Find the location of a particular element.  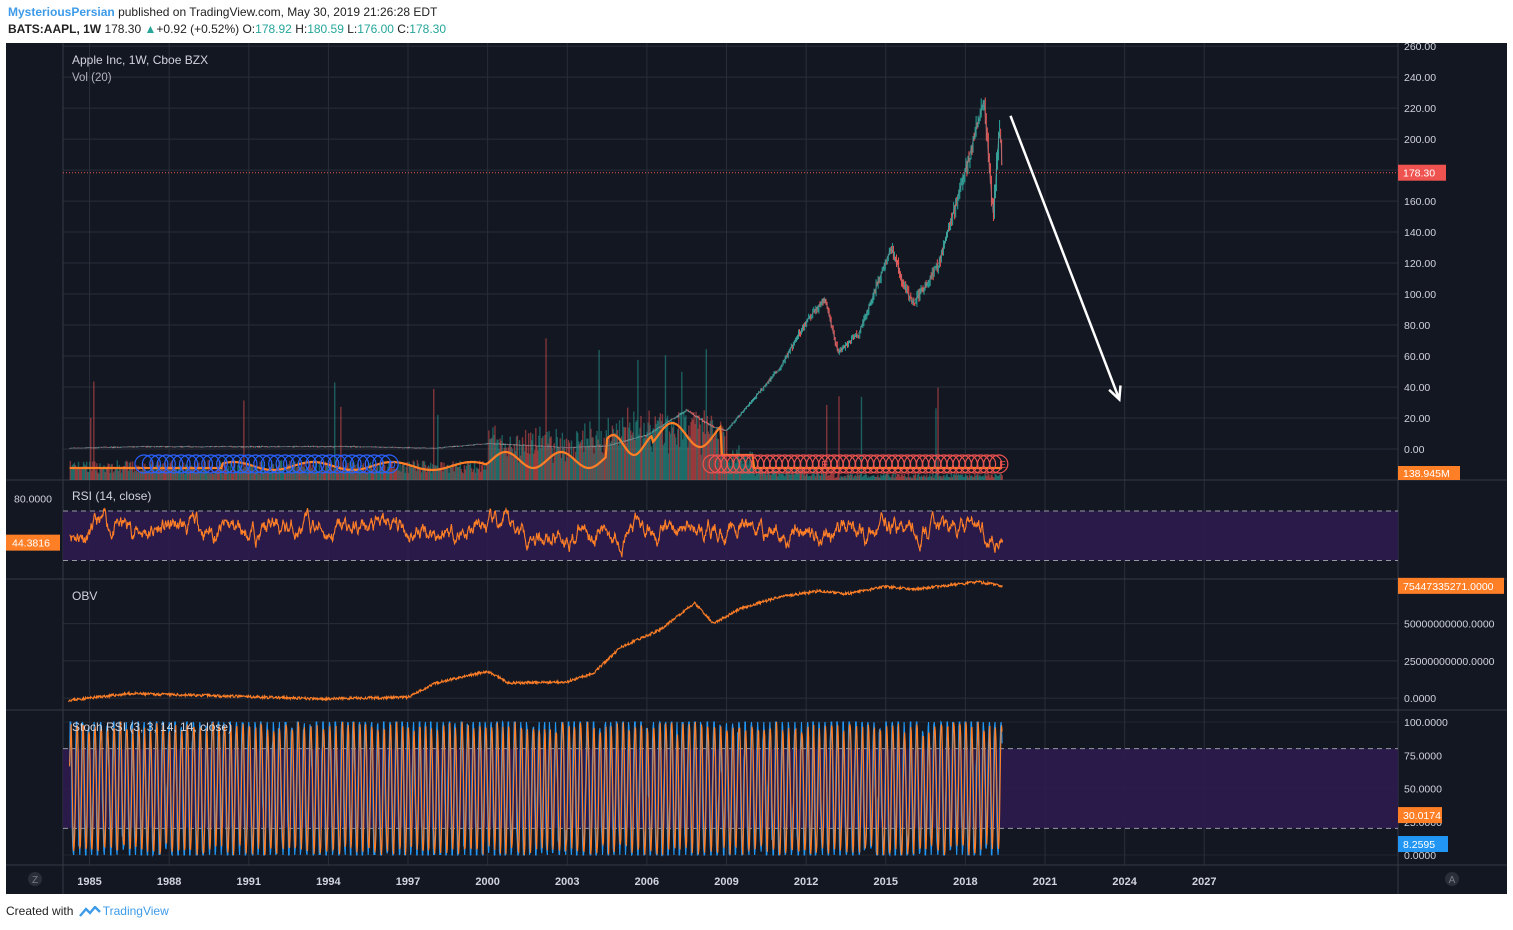

open-label: O: is located at coordinates (249, 29).